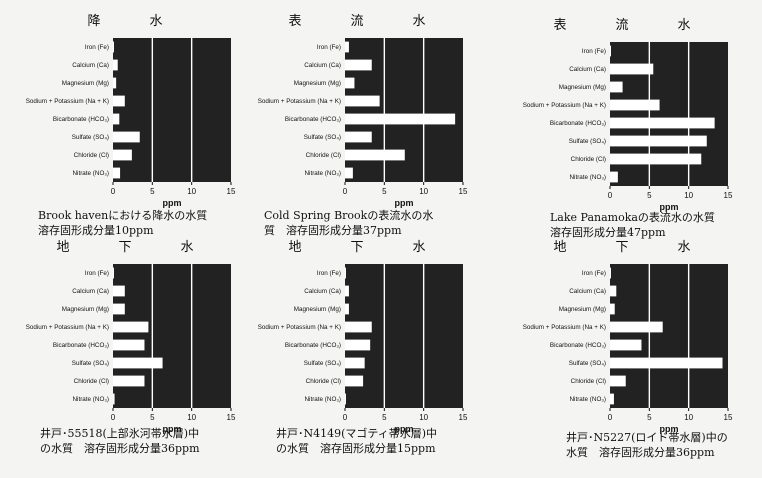  I want to click on chart-title: 降 水, so click(134, 21).